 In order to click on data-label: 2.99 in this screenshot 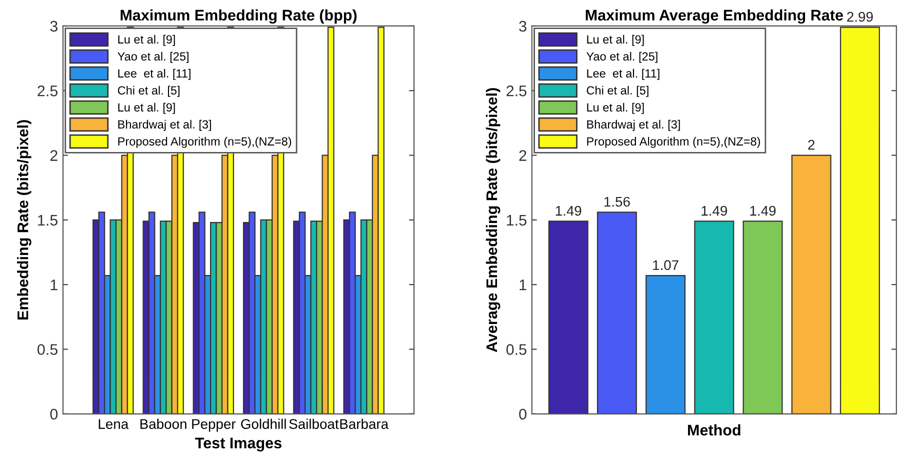, I will do `click(860, 17)`.